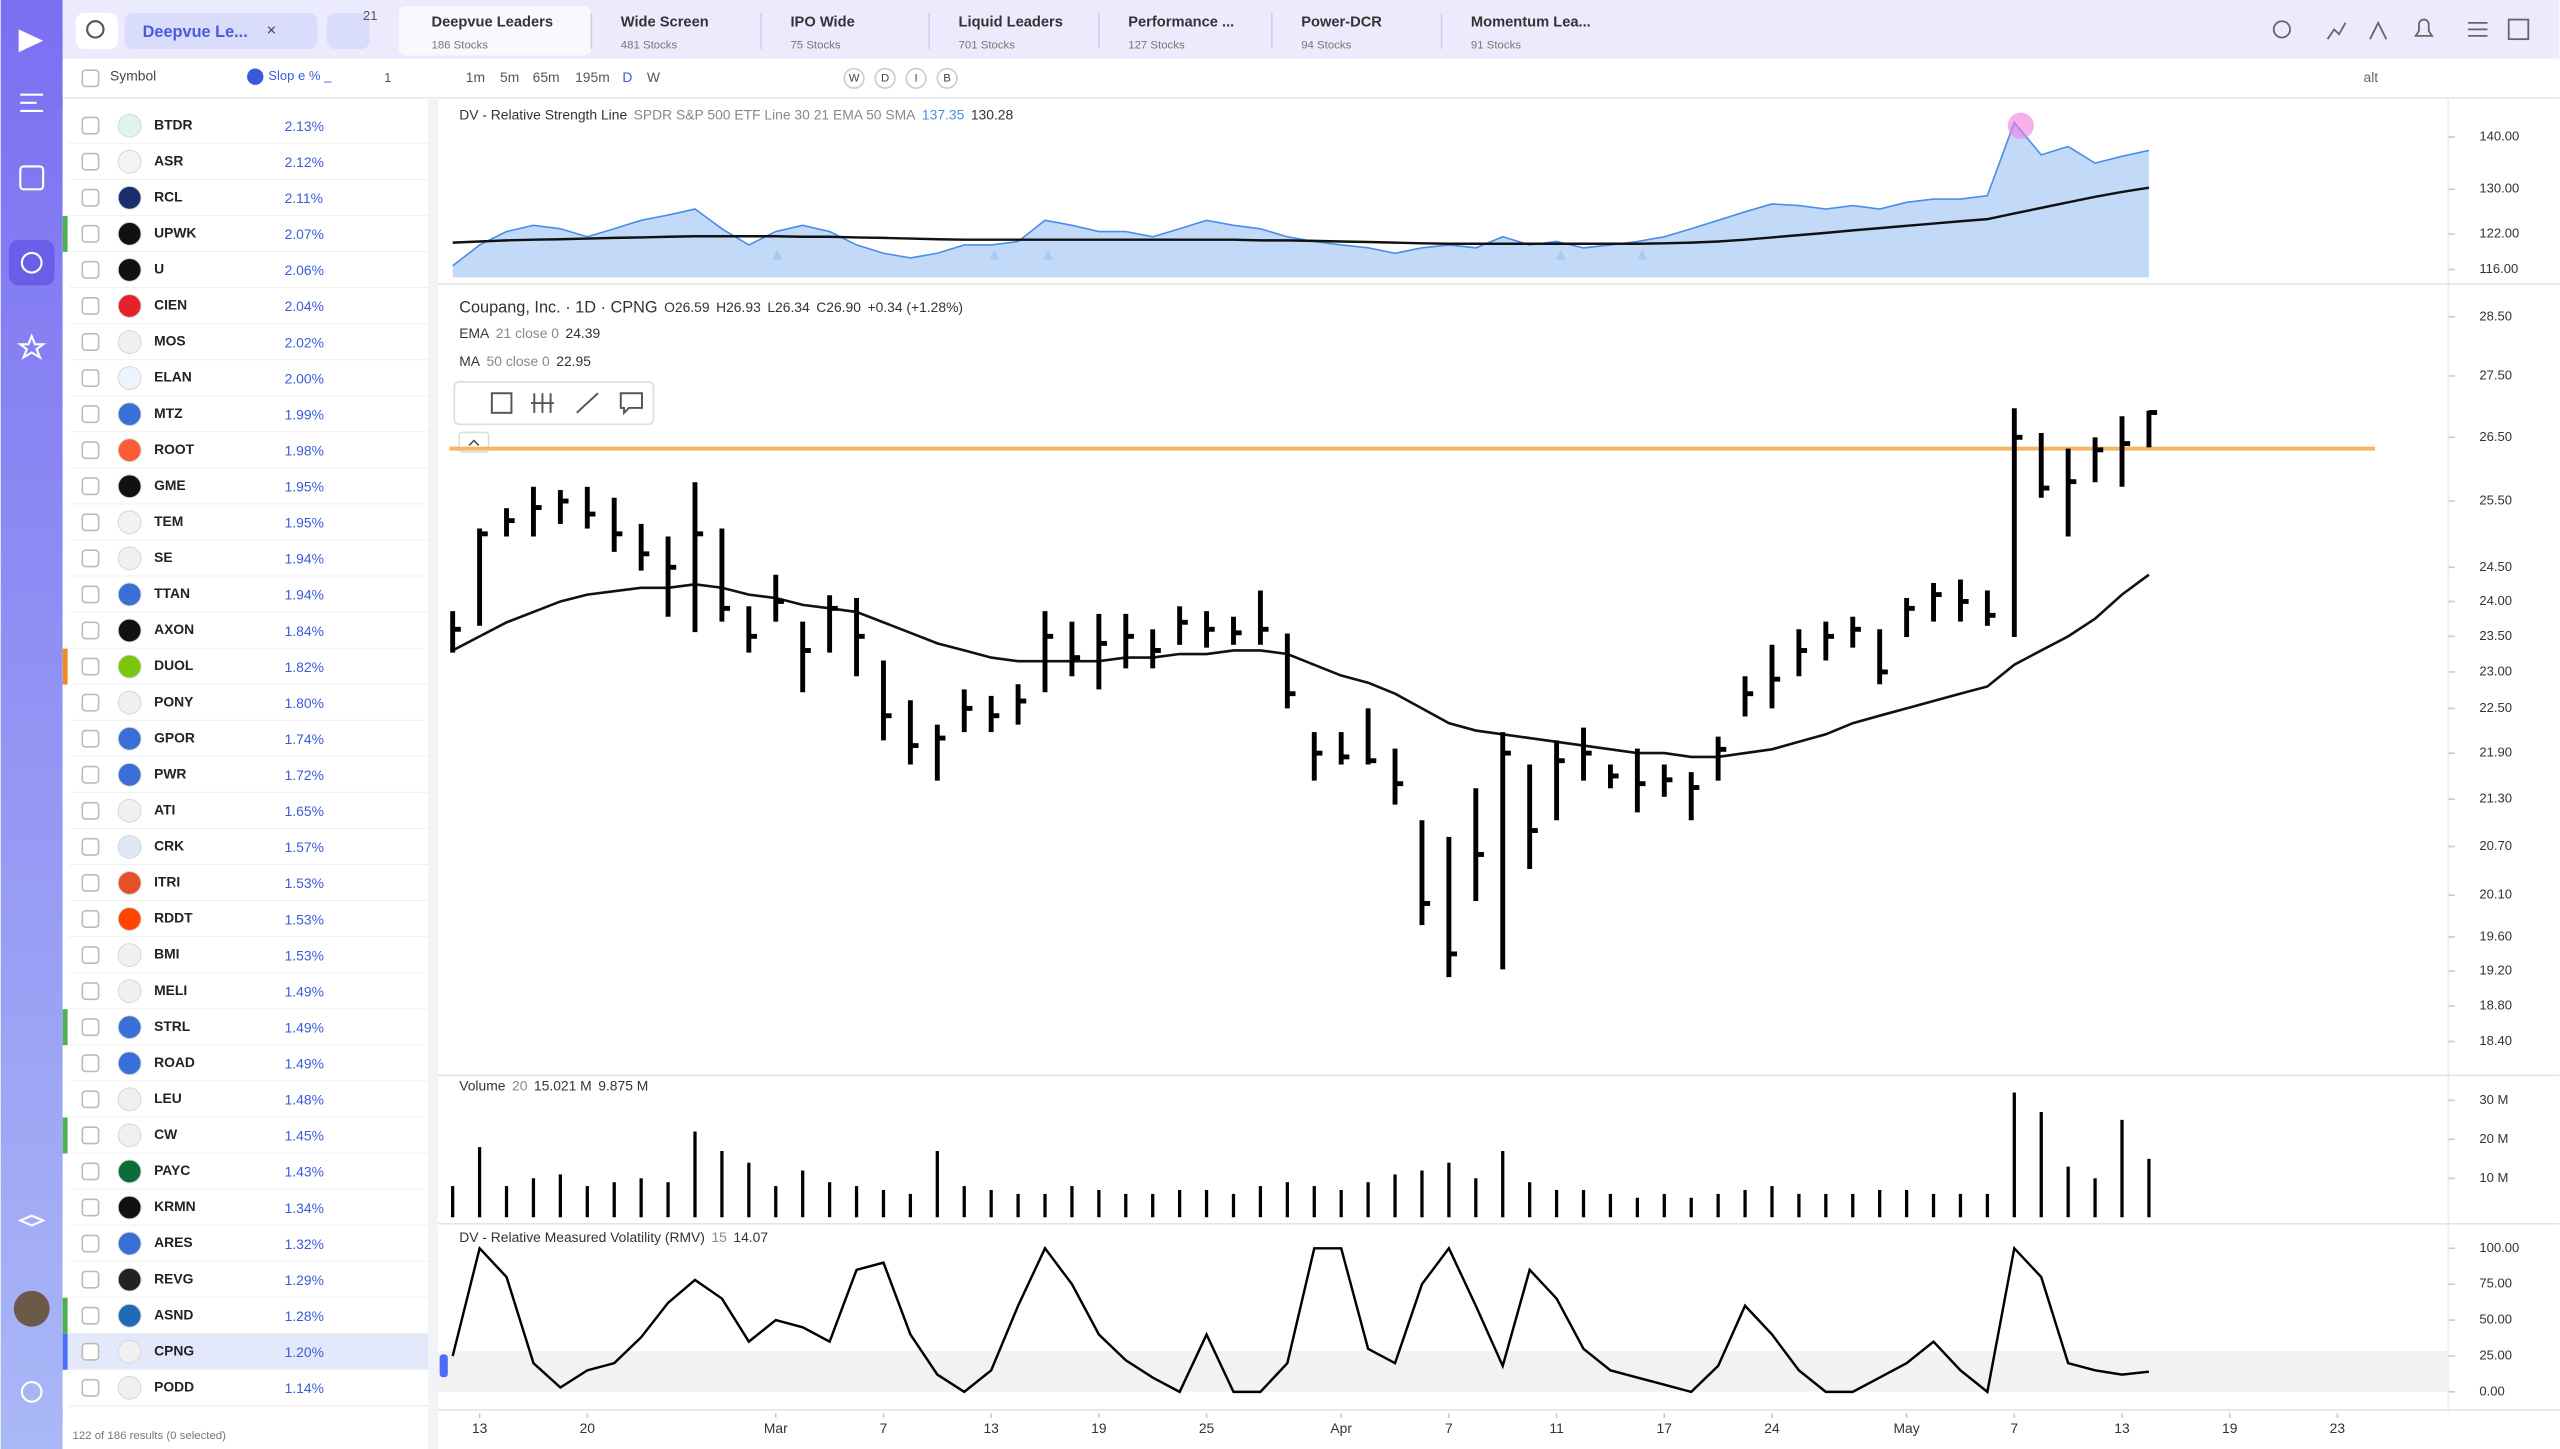  What do you see at coordinates (2378, 30) in the screenshot?
I see `draw-icon` at bounding box center [2378, 30].